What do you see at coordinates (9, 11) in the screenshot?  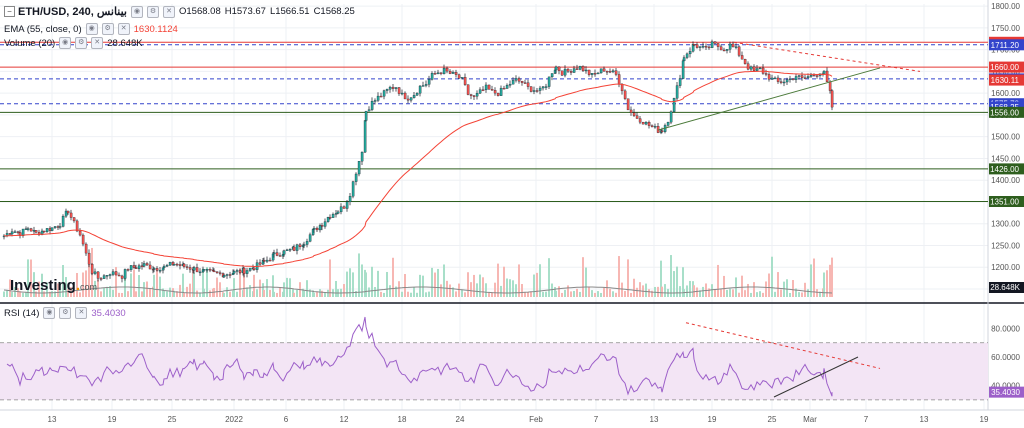 I see `collapse-icon: −` at bounding box center [9, 11].